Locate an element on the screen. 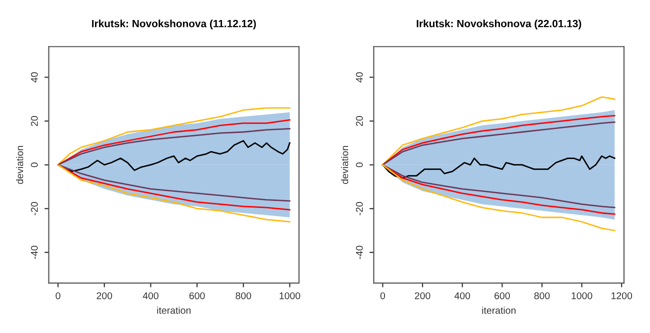  chart-title: Irkutsk: Novokshonova (11.12.12) is located at coordinates (174, 25).